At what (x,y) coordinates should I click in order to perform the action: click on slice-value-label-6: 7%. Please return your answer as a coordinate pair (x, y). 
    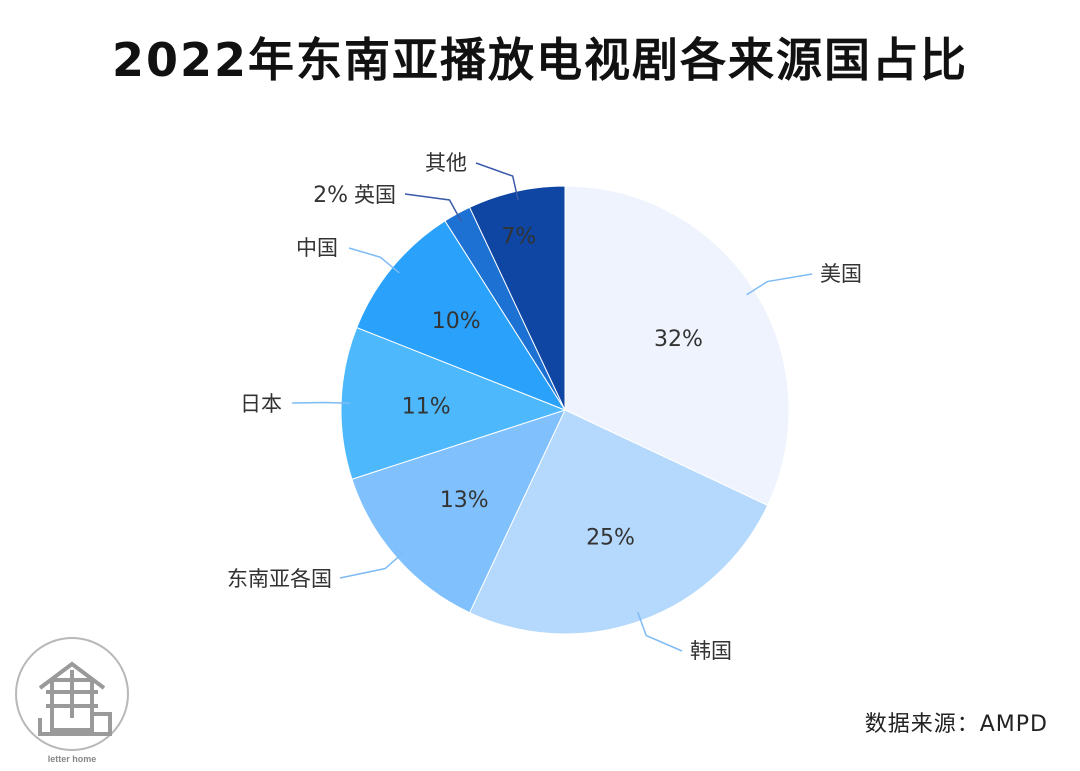
    Looking at the image, I should click on (518, 236).